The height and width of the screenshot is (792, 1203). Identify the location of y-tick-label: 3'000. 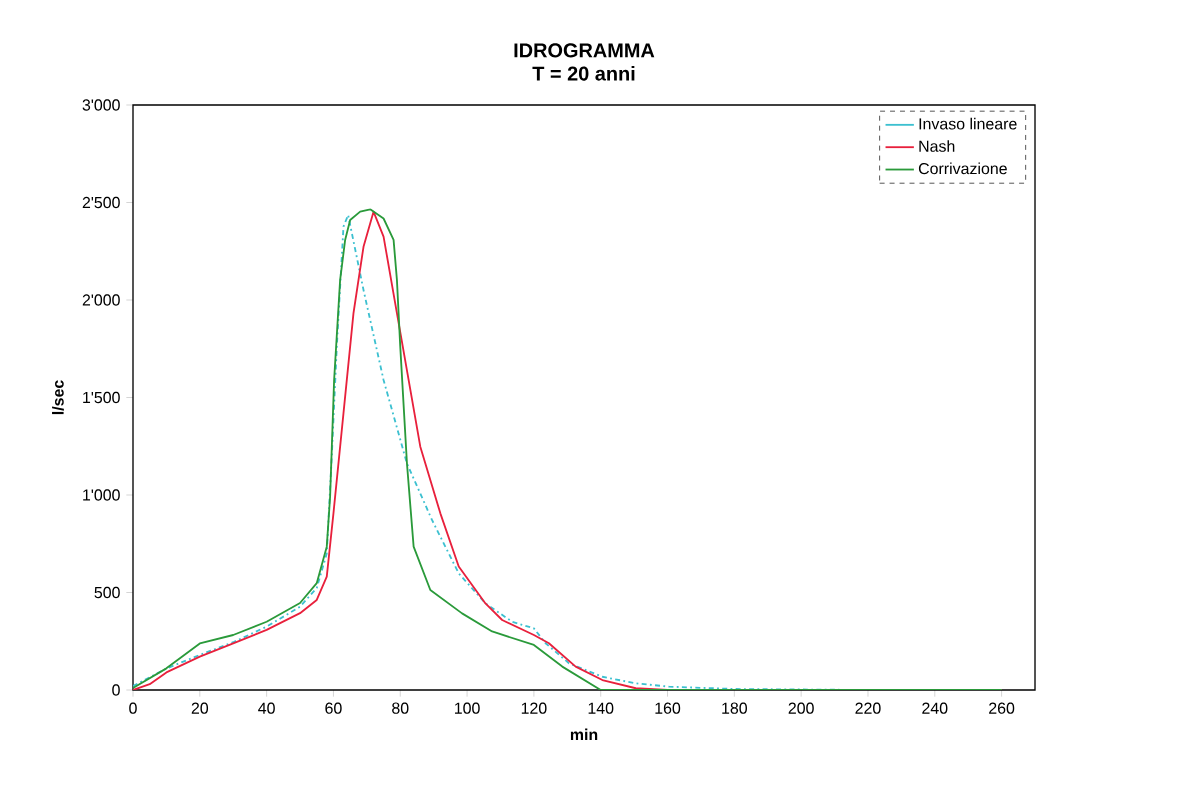
(101, 105).